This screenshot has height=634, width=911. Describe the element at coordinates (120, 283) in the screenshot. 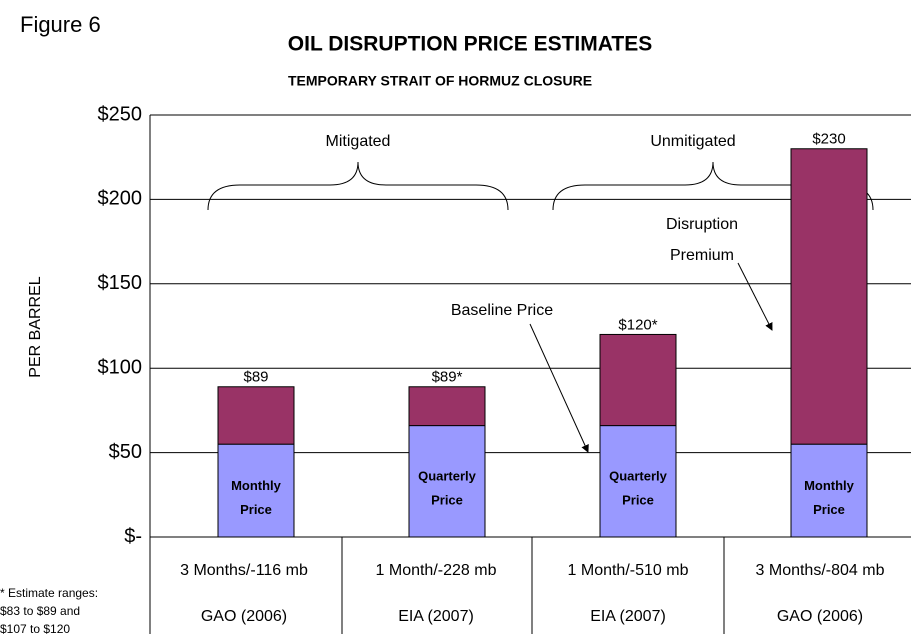

I see `y-tick-label: $150` at that location.